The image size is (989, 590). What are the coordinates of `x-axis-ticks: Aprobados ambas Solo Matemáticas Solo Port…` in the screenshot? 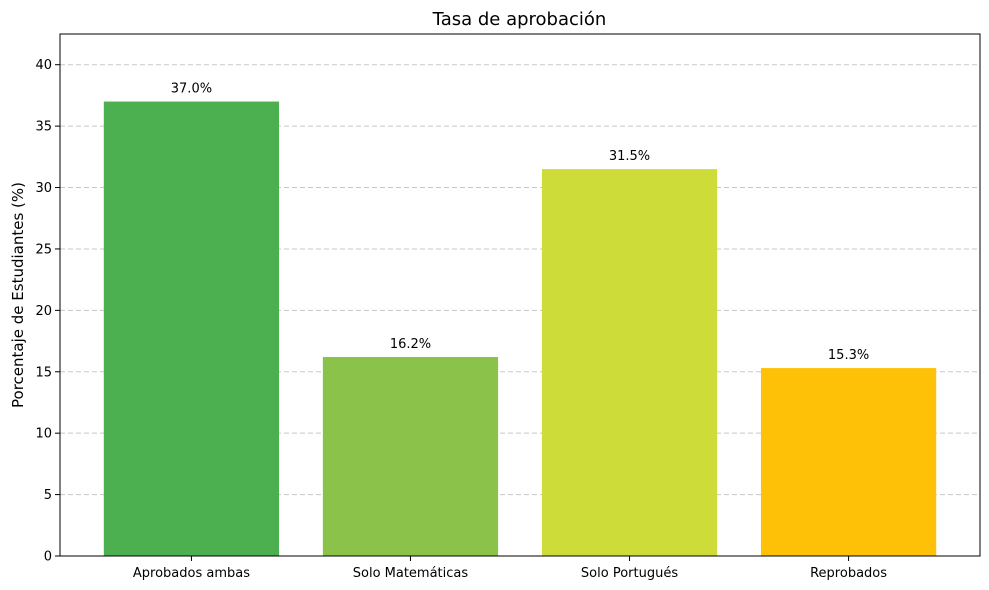 It's located at (510, 568).